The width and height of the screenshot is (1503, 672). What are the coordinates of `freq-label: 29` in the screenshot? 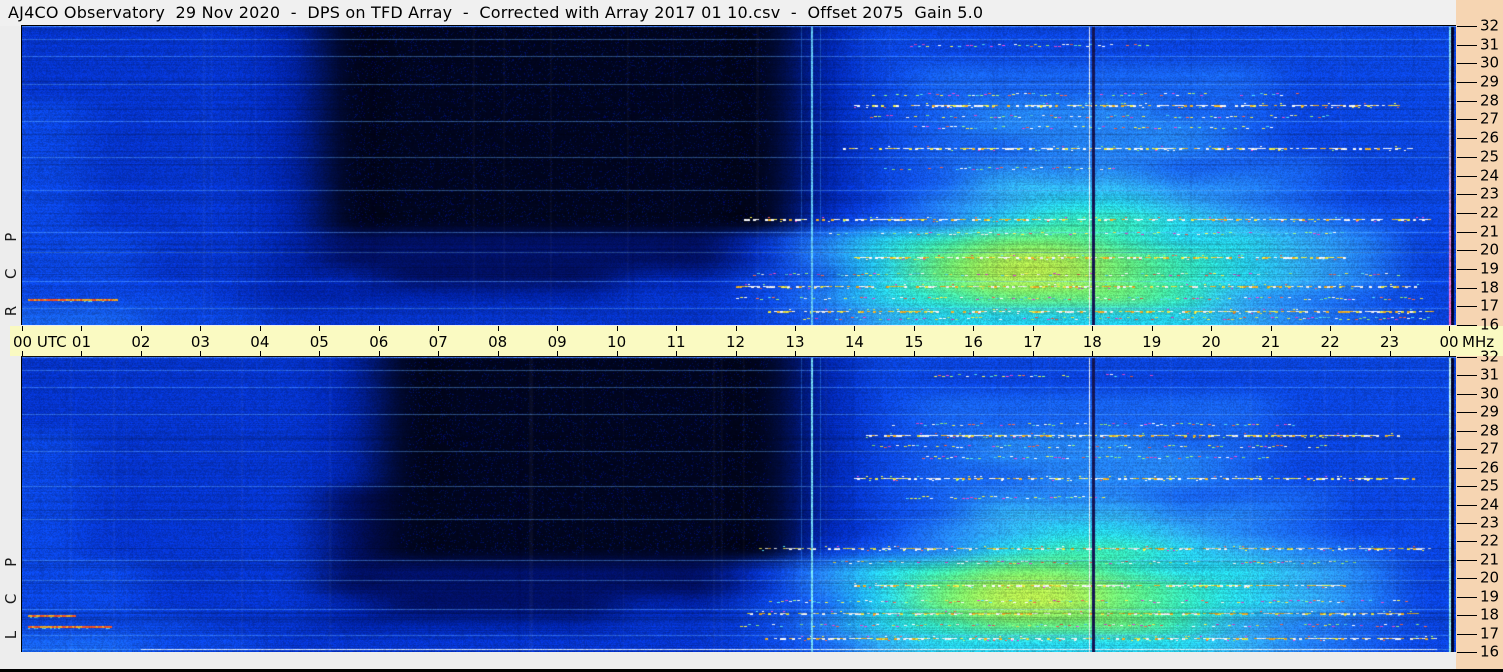 It's located at (1490, 411).